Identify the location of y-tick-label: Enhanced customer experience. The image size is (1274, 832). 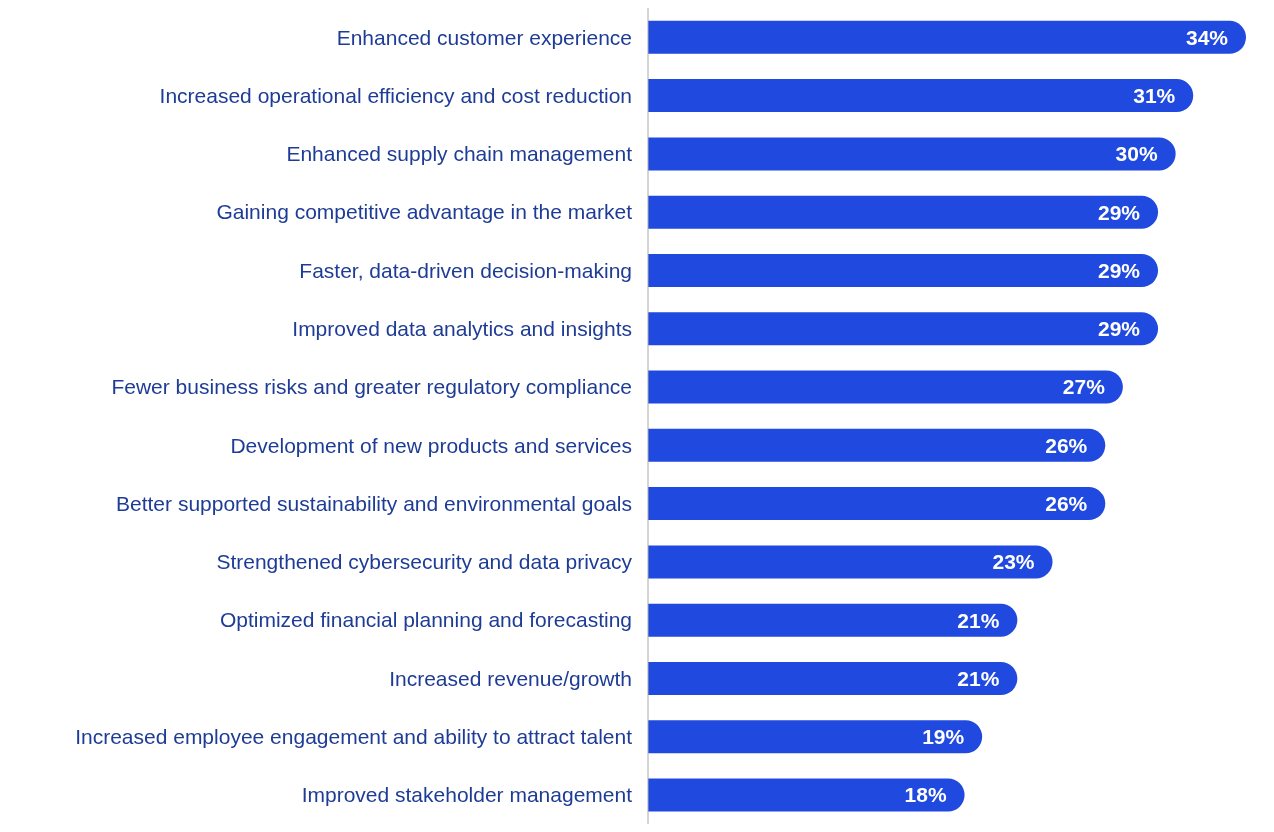
(484, 37).